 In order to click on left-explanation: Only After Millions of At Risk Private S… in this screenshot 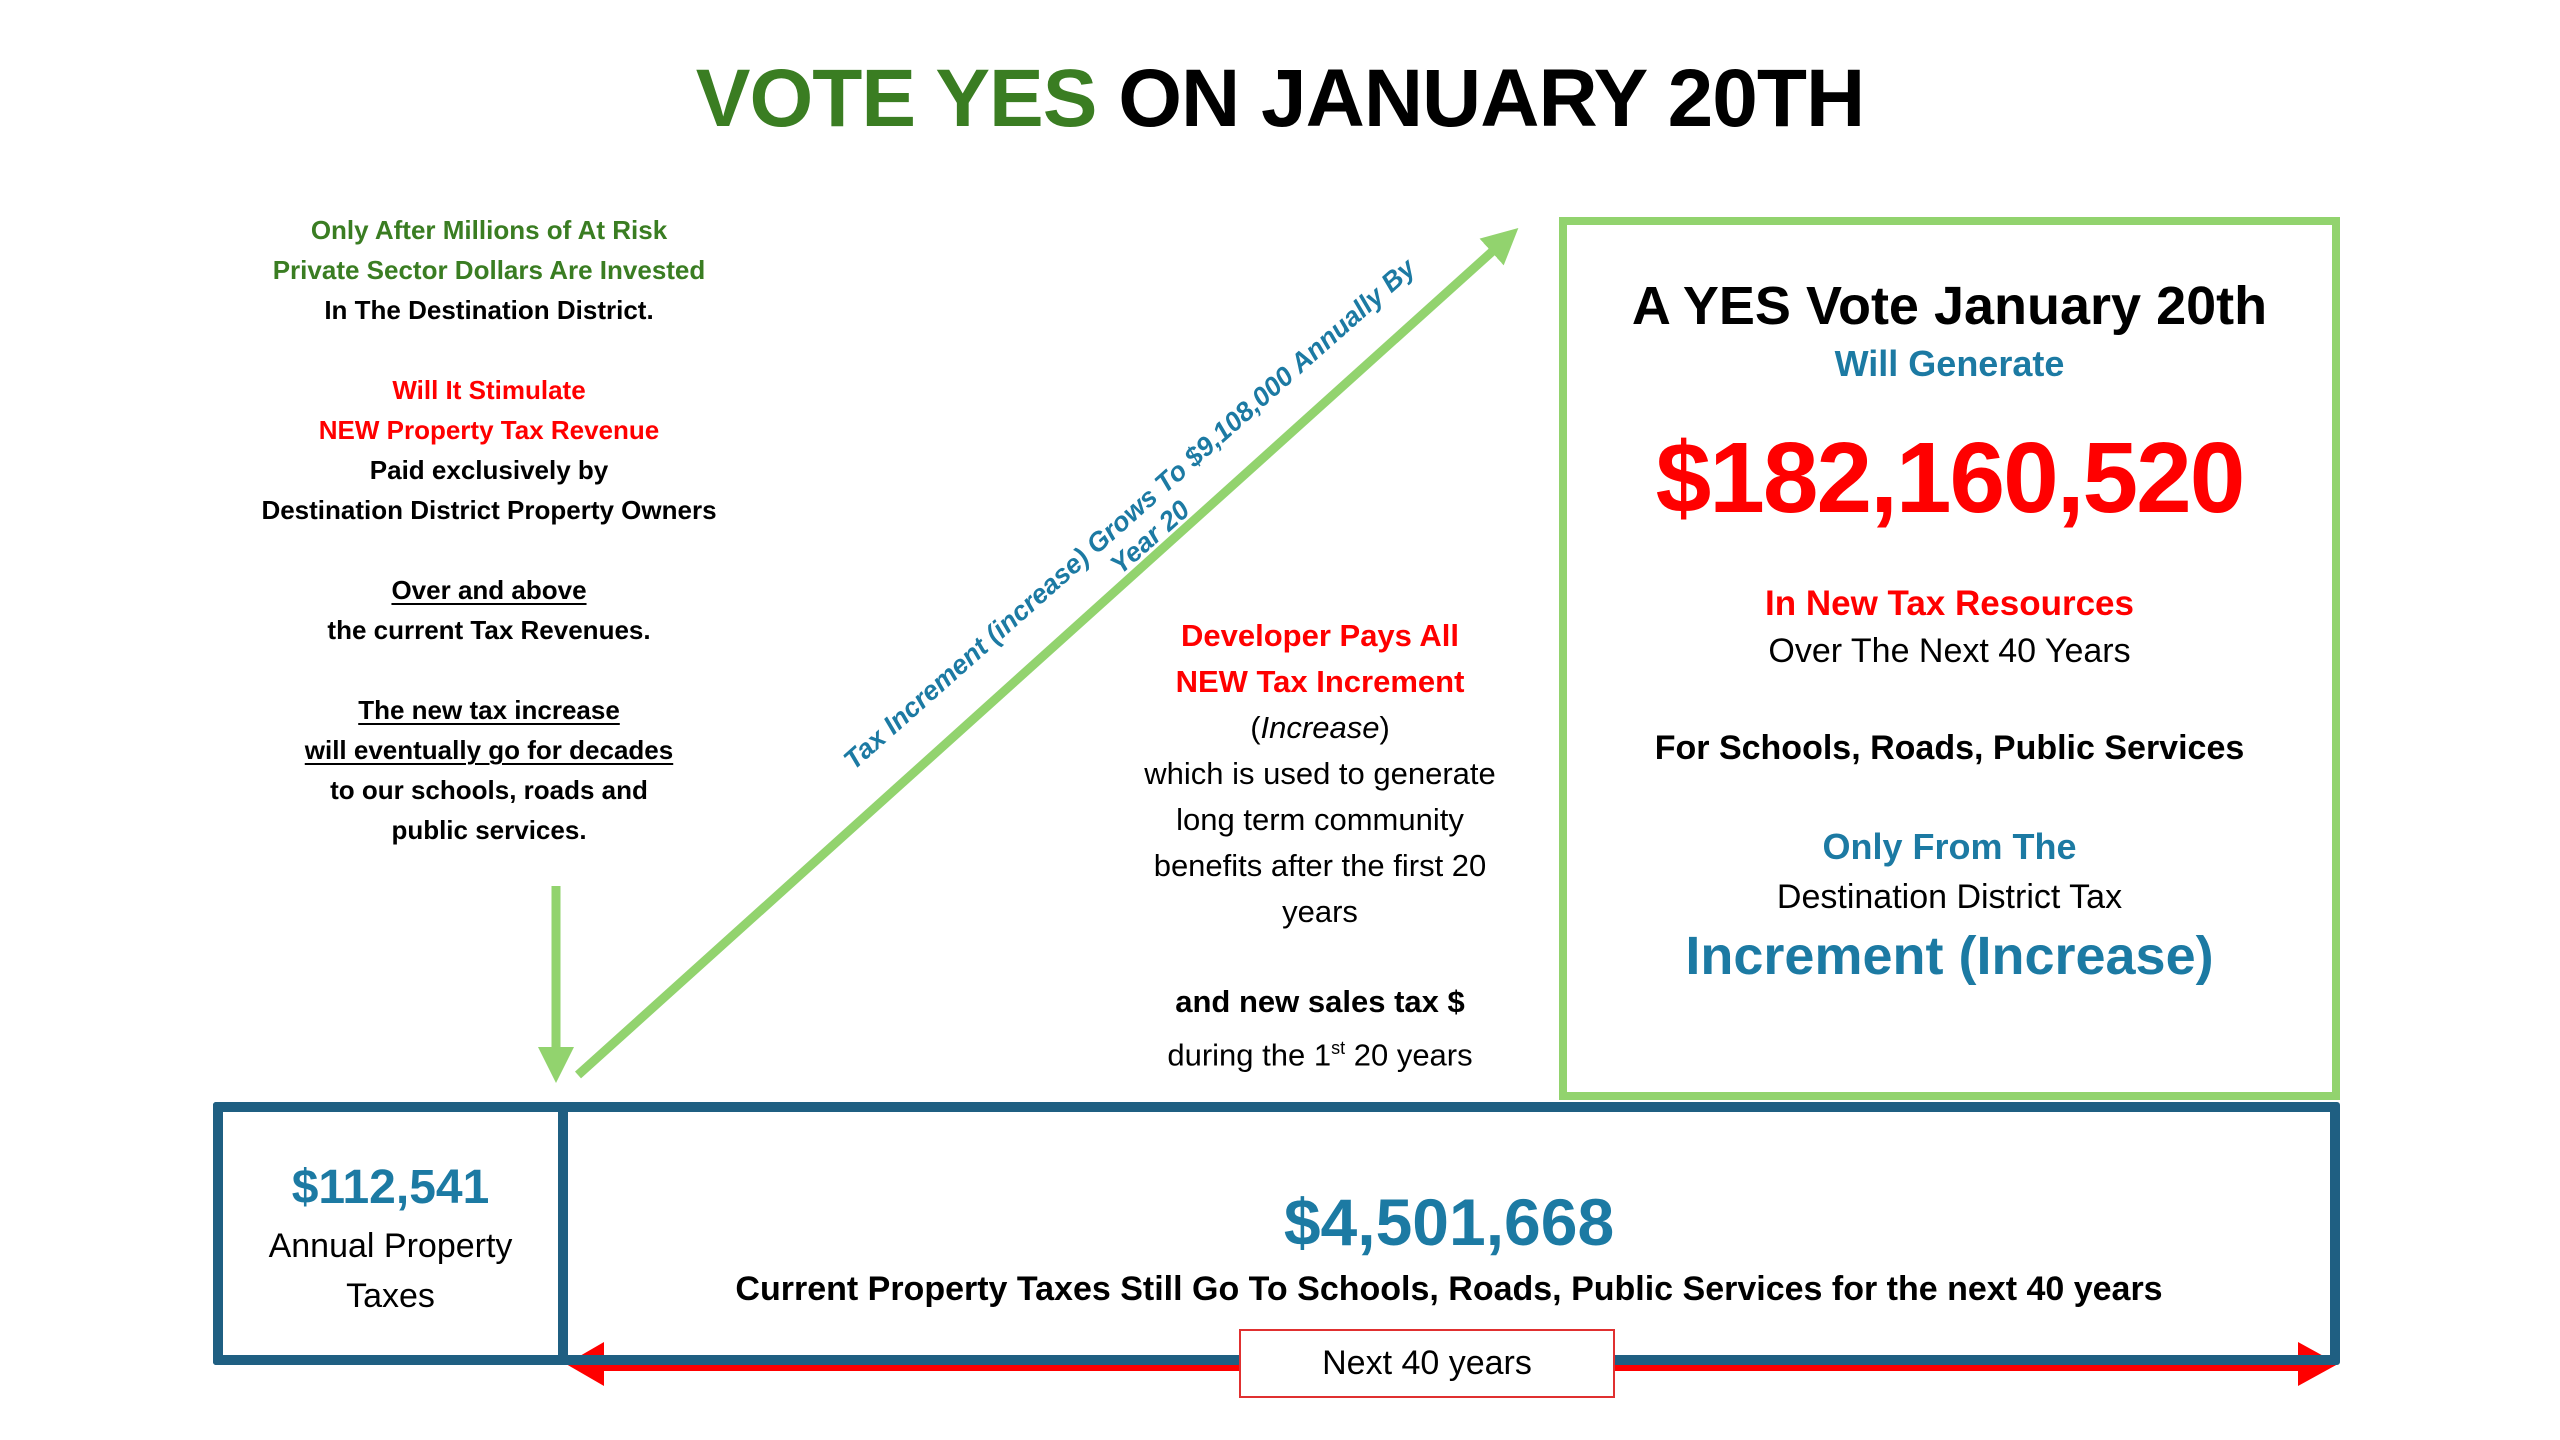, I will do `click(489, 530)`.